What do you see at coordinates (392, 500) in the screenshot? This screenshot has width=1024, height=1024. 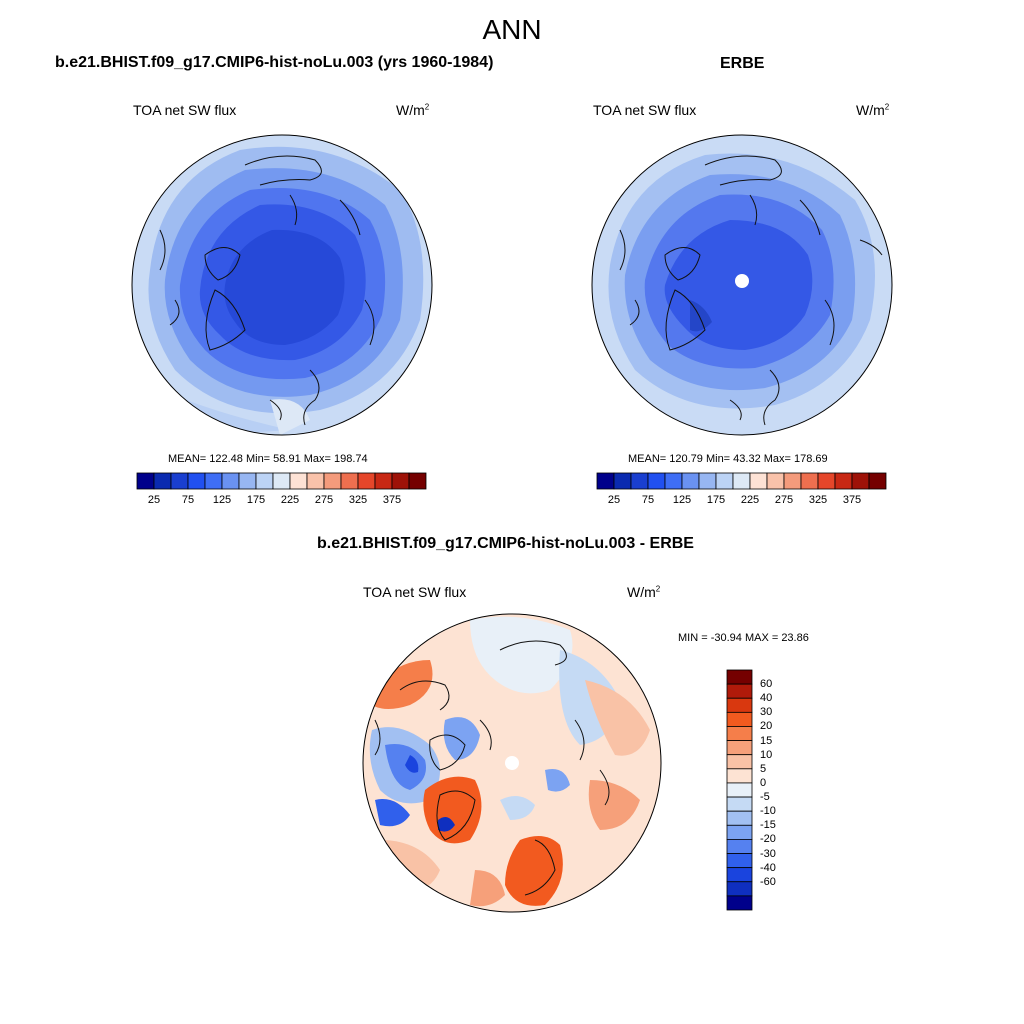 I see `colorbar-model-tick-label: 375` at bounding box center [392, 500].